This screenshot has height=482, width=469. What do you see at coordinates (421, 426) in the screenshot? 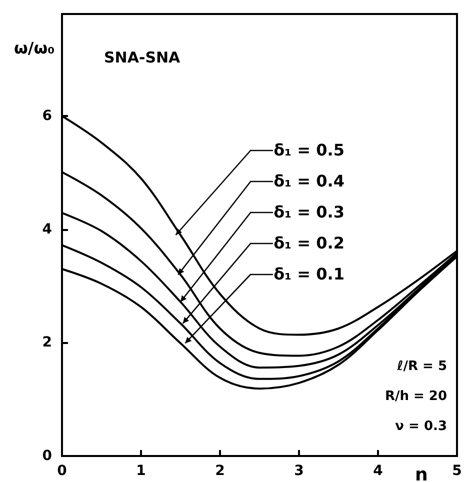
I see `annotation: ν = 0.3` at bounding box center [421, 426].